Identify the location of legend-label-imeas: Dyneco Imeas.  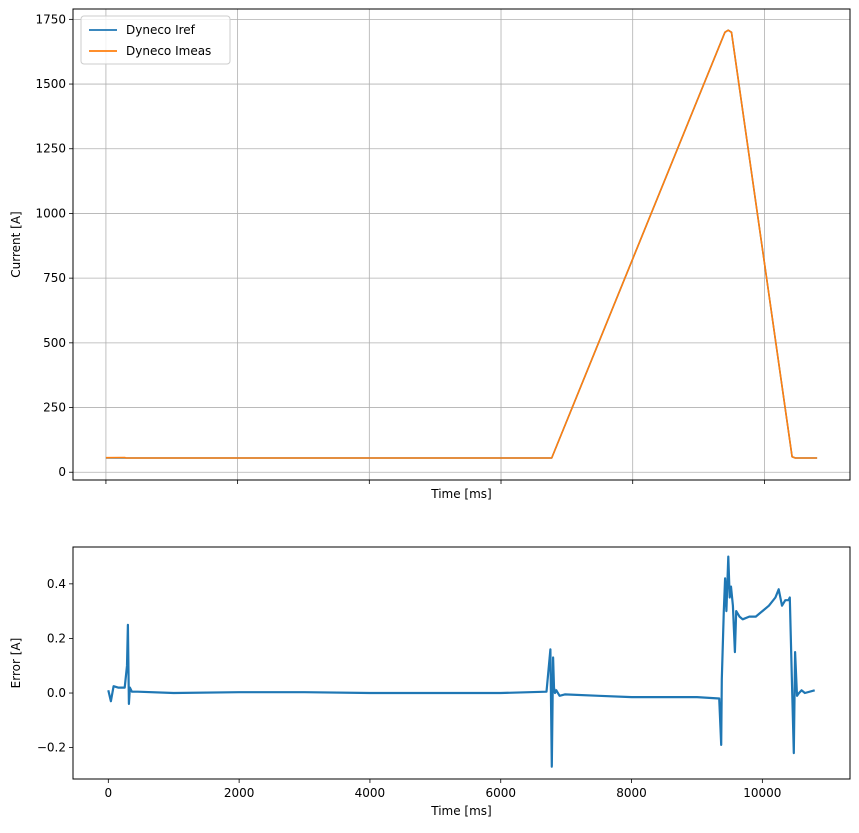
(168, 51).